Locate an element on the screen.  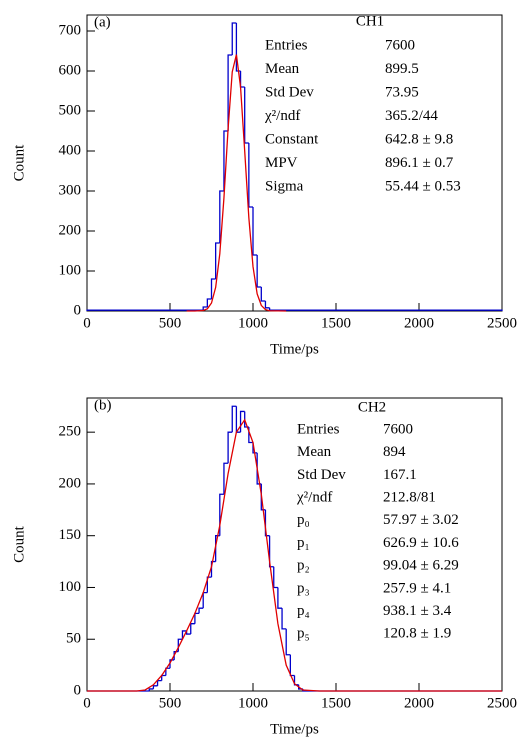
y-tick-label: 400 is located at coordinates (70, 150).